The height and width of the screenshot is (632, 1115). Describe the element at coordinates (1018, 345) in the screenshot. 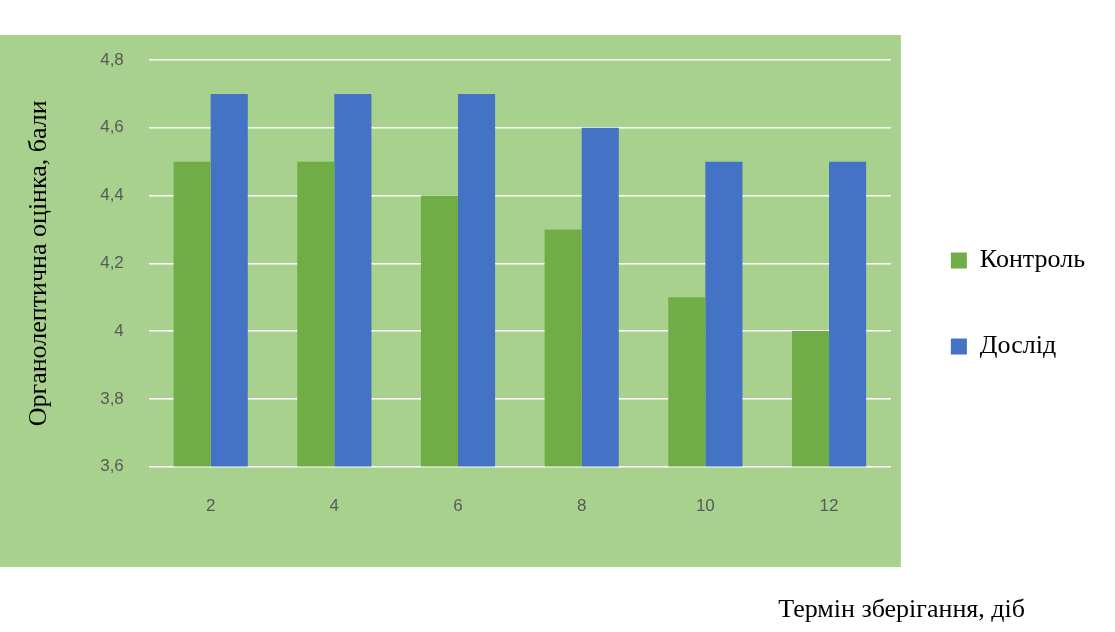

I see `legend-label: Дослід` at that location.